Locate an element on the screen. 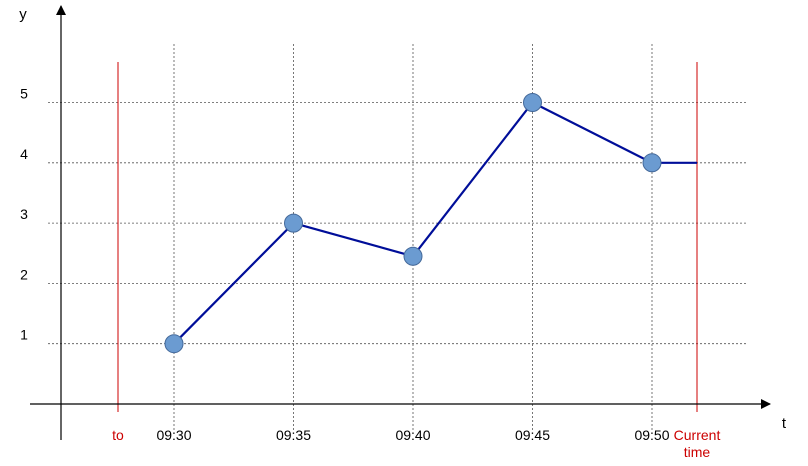 The image size is (808, 466). reference-label-current-time: time is located at coordinates (697, 452).